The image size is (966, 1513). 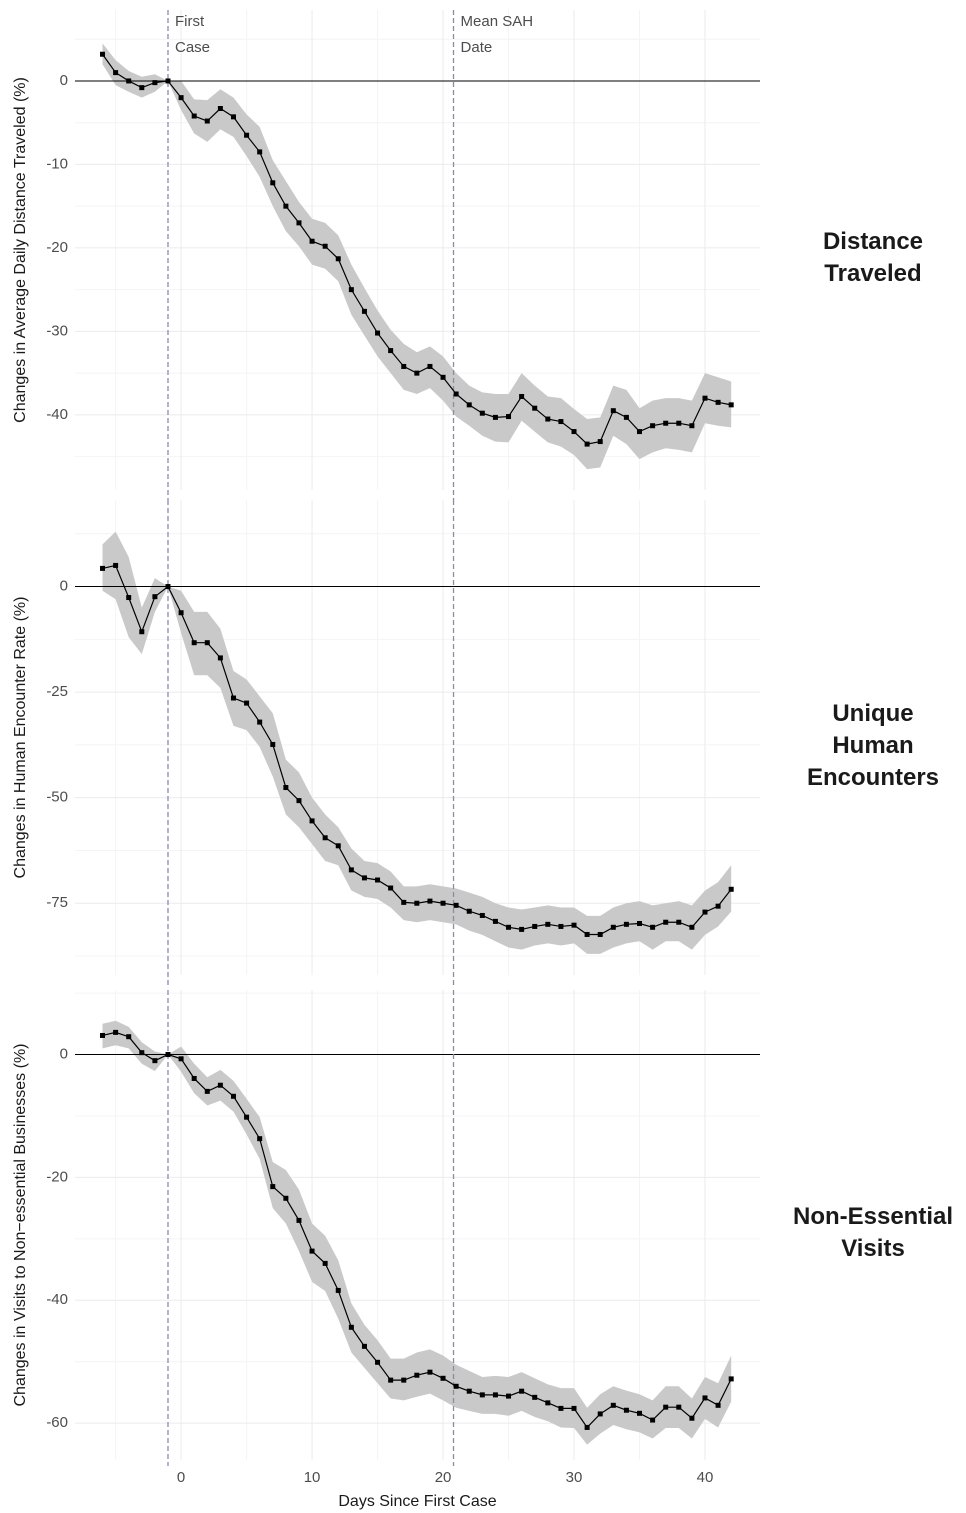 I want to click on panel-label: Non-Essential Visits, so click(x=869, y=1233).